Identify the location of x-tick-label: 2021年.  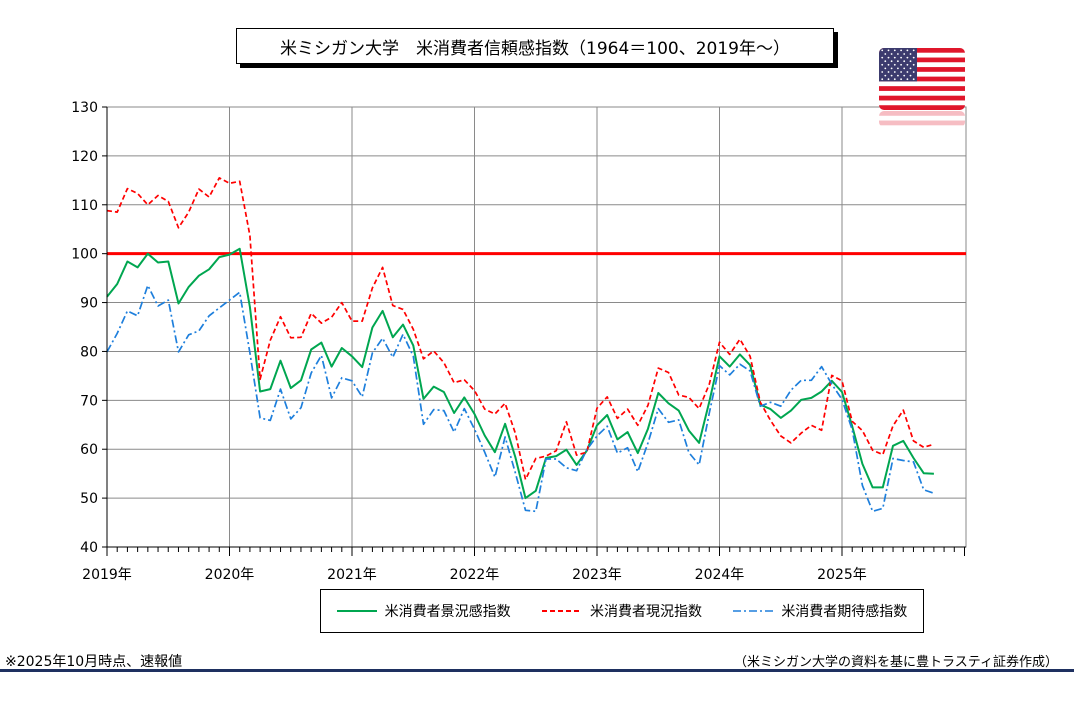
(352, 575).